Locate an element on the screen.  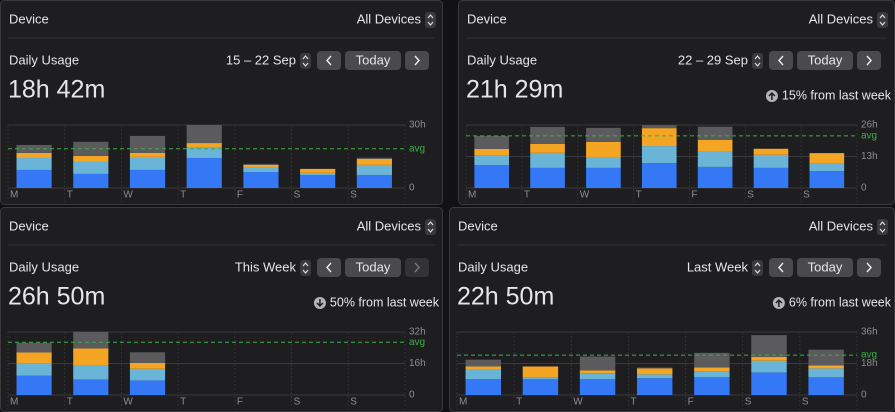
period-selector: 22 – 29 Sep is located at coordinates (720, 60).